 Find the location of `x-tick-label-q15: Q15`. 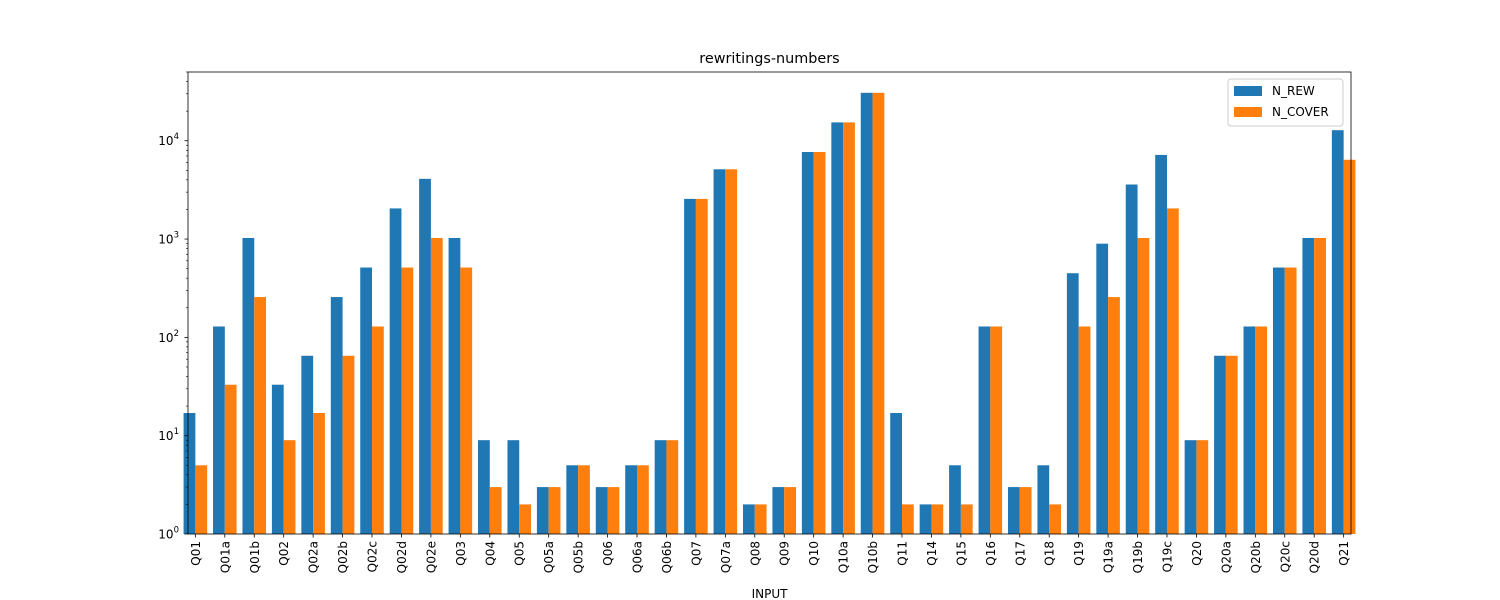

x-tick-label-q15: Q15 is located at coordinates (961, 553).